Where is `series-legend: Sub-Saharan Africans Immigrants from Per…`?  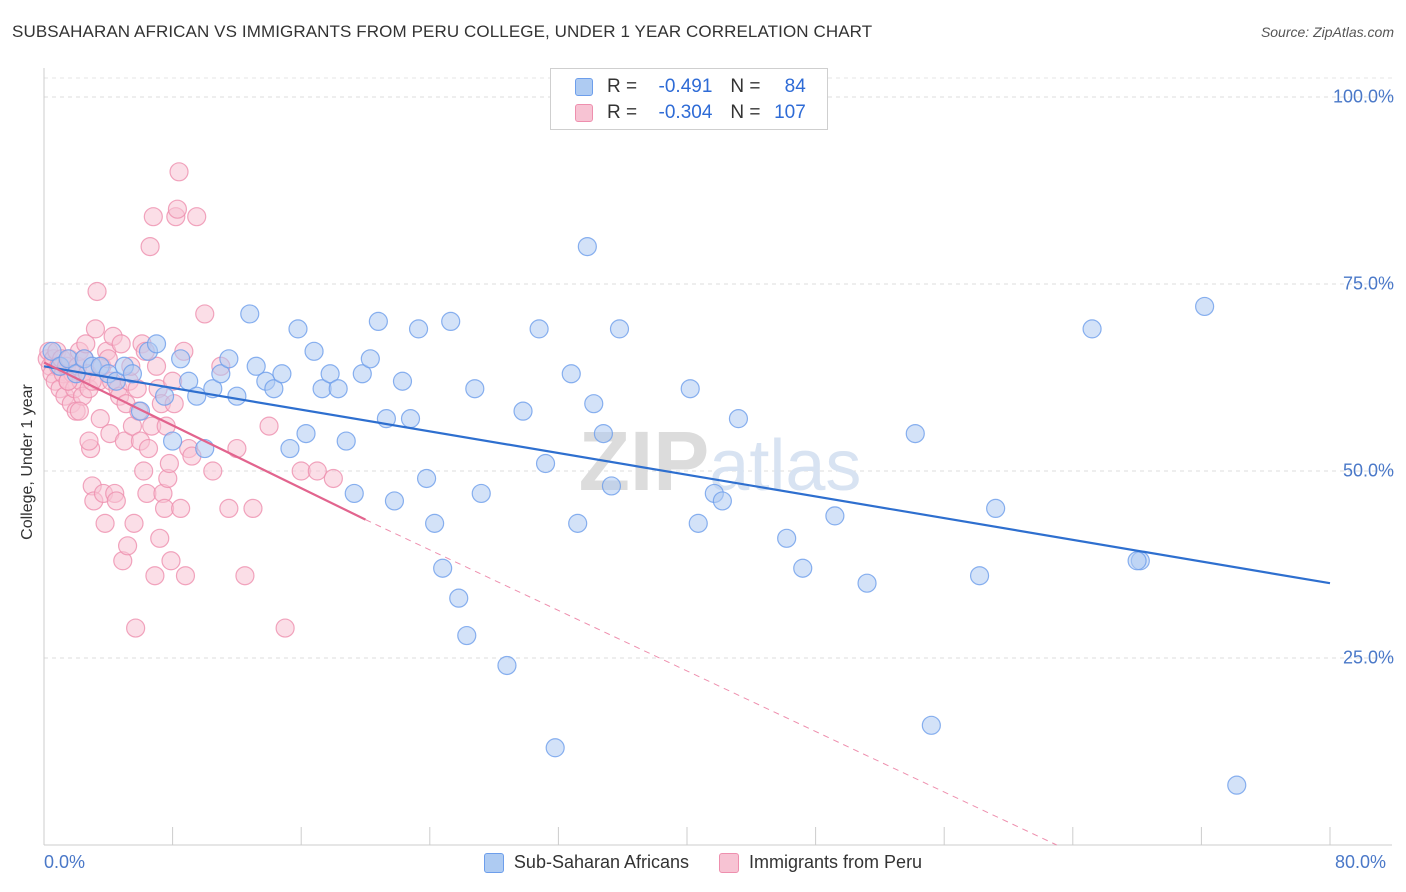 series-legend: Sub-Saharan Africans Immigrants from Per… is located at coordinates (703, 862).